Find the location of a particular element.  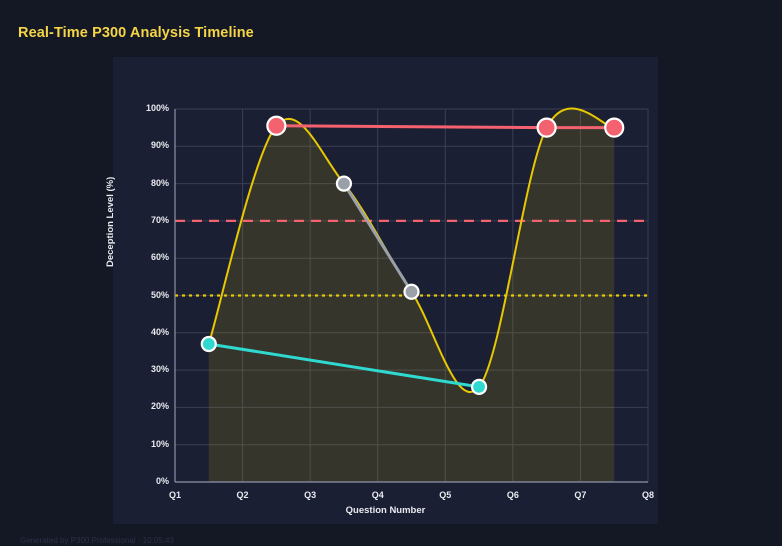

y-tick-label: 40% is located at coordinates (159, 331).